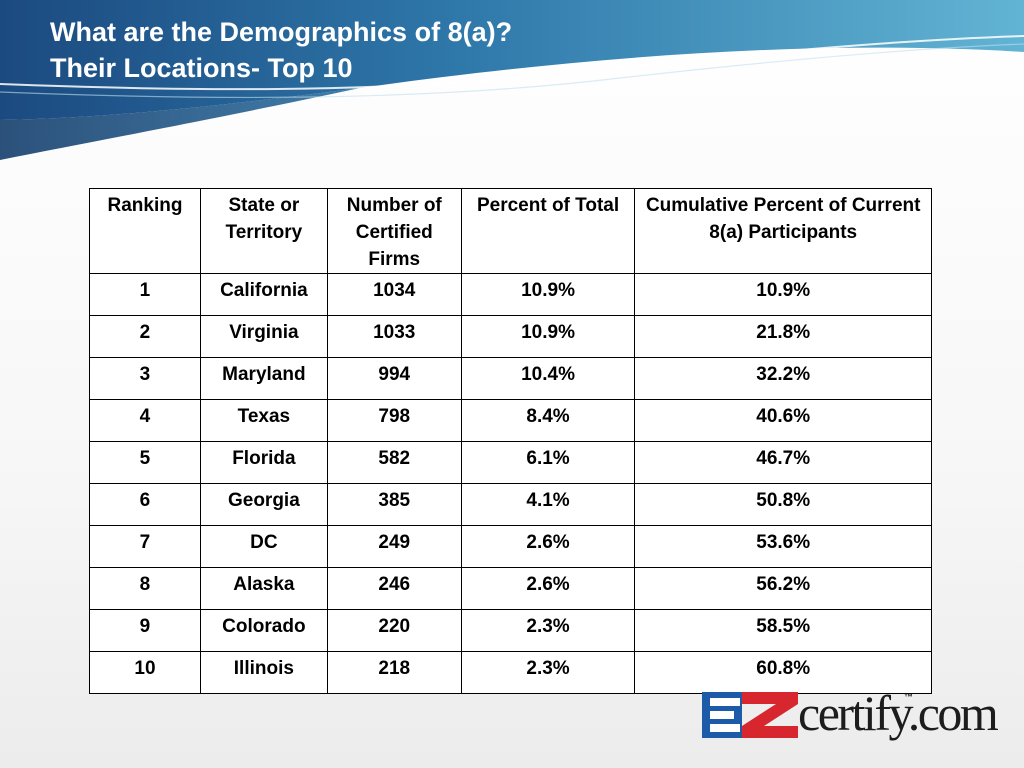 The image size is (1024, 768). I want to click on cell-ranking: 2, so click(145, 336).